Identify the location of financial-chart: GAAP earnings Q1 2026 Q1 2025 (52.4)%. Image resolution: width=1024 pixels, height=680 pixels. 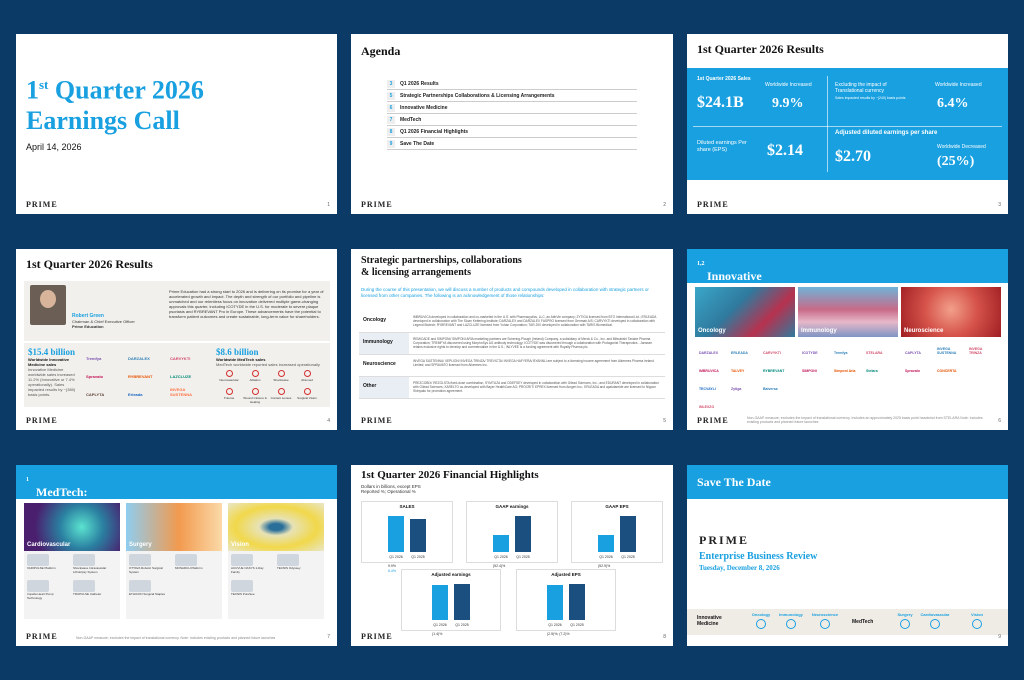
(512, 534).